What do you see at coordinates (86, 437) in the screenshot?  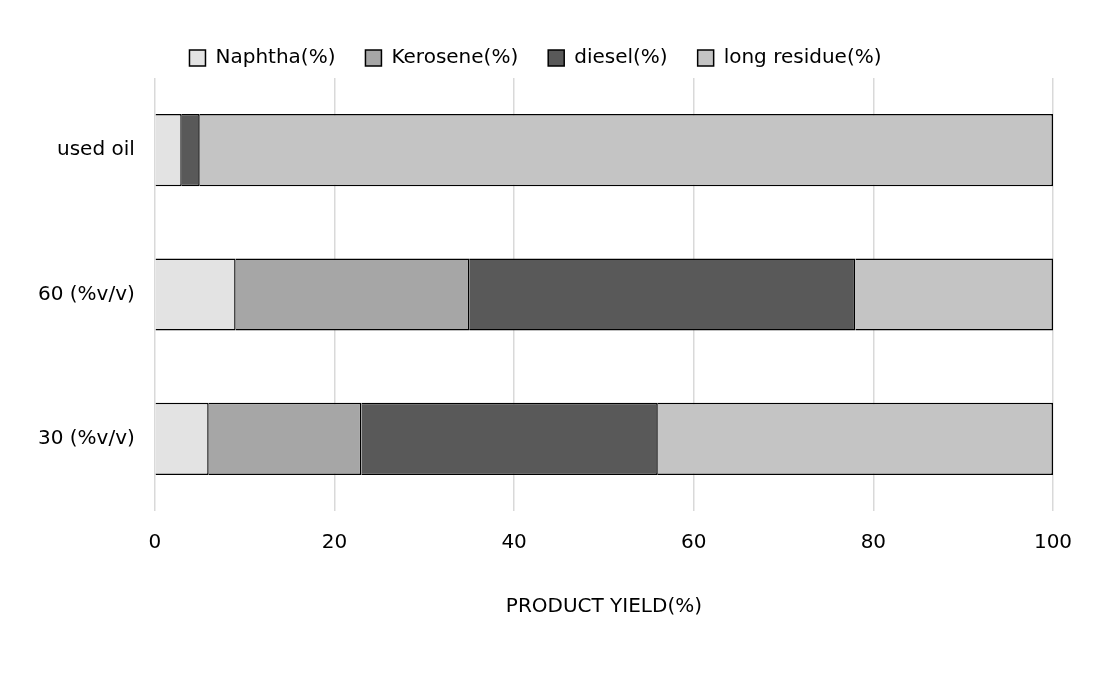 I see `y-tick-label: 30 (%v/v)` at bounding box center [86, 437].